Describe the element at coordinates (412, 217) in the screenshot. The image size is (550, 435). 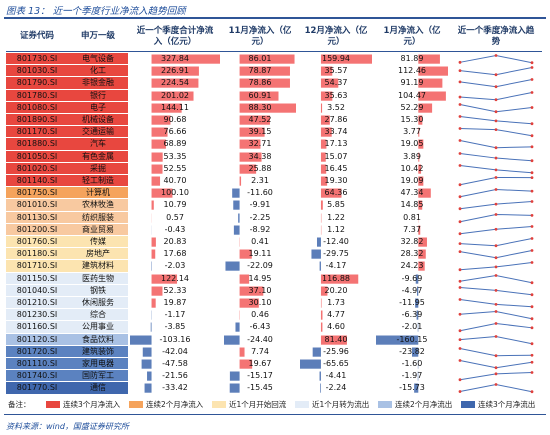
I see `value: 0.81` at that location.